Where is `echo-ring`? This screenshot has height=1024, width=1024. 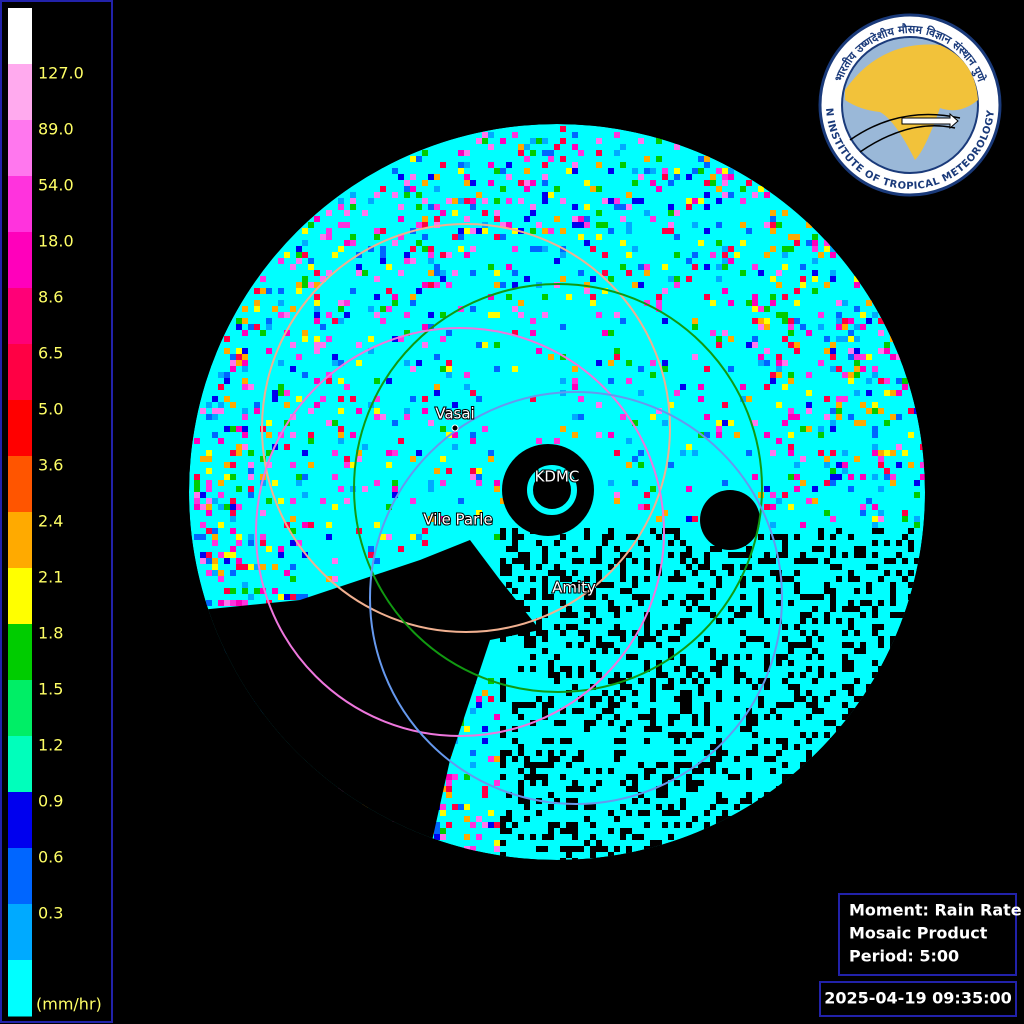
echo-ring is located at coordinates (552, 490).